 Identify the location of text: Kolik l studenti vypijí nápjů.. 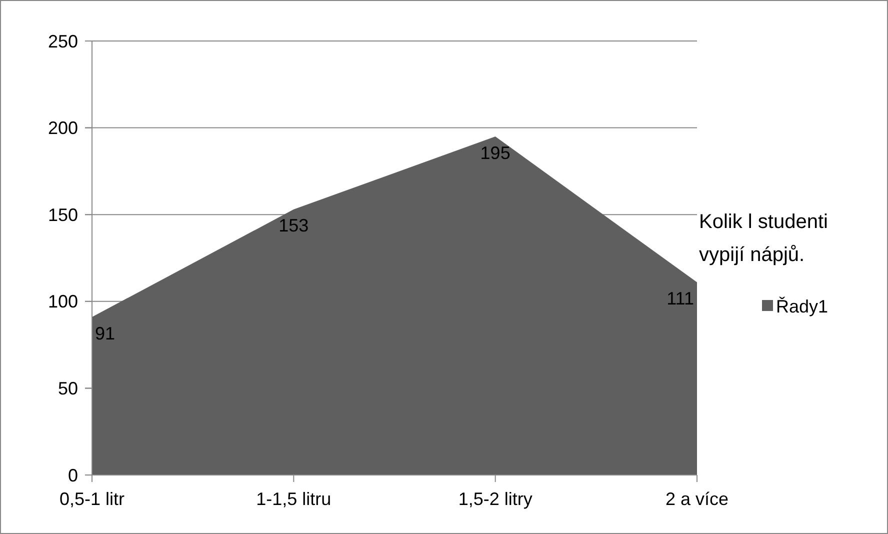
(763, 238).